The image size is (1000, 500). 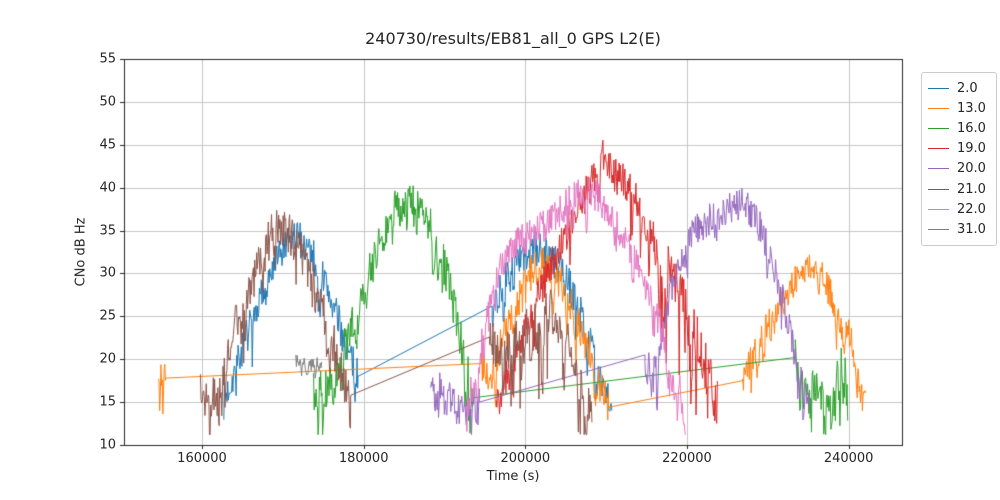 I want to click on y-tick-label: 30, so click(x=107, y=273).